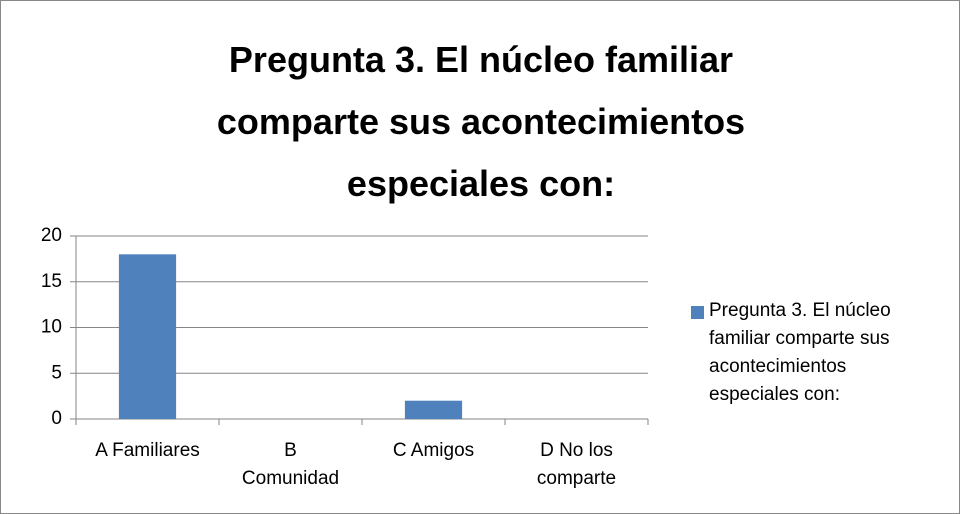 This screenshot has height=514, width=960. What do you see at coordinates (51, 281) in the screenshot?
I see `y-tick-label: 15` at bounding box center [51, 281].